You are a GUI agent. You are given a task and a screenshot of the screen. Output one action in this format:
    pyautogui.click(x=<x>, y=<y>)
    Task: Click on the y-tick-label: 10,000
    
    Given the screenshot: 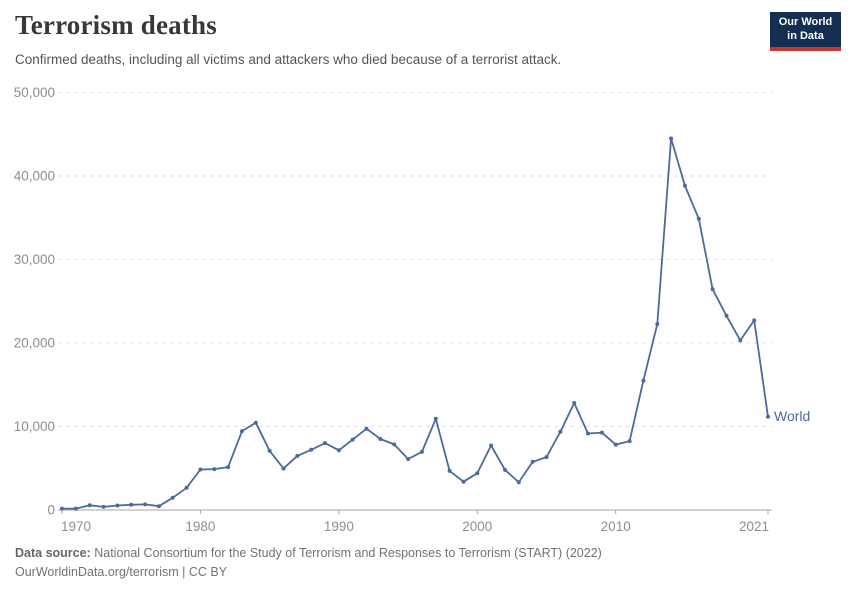 What is the action you would take?
    pyautogui.click(x=34, y=426)
    